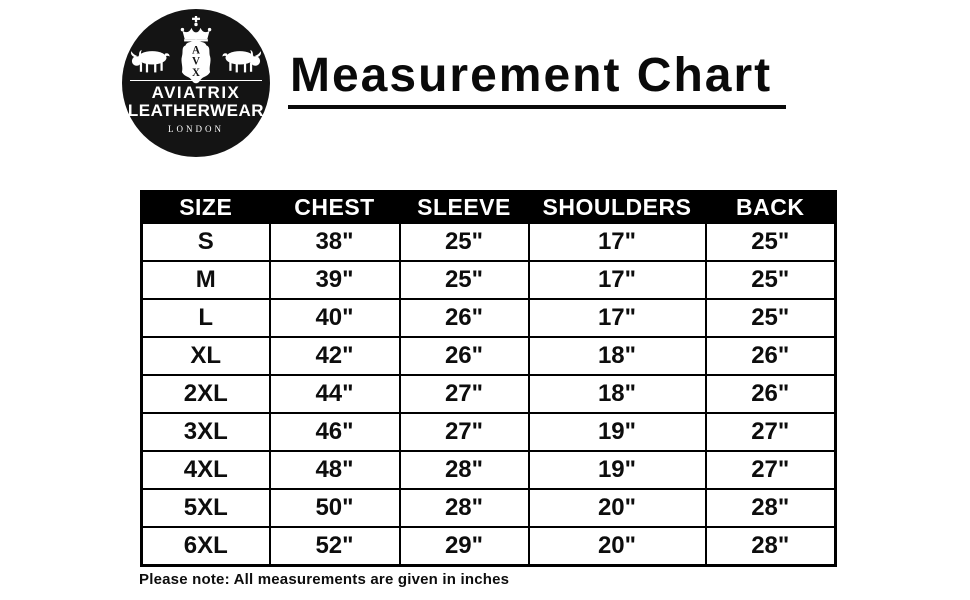 This screenshot has width=970, height=600. Describe the element at coordinates (334, 242) in the screenshot. I see `measurement-cell: 38"` at that location.